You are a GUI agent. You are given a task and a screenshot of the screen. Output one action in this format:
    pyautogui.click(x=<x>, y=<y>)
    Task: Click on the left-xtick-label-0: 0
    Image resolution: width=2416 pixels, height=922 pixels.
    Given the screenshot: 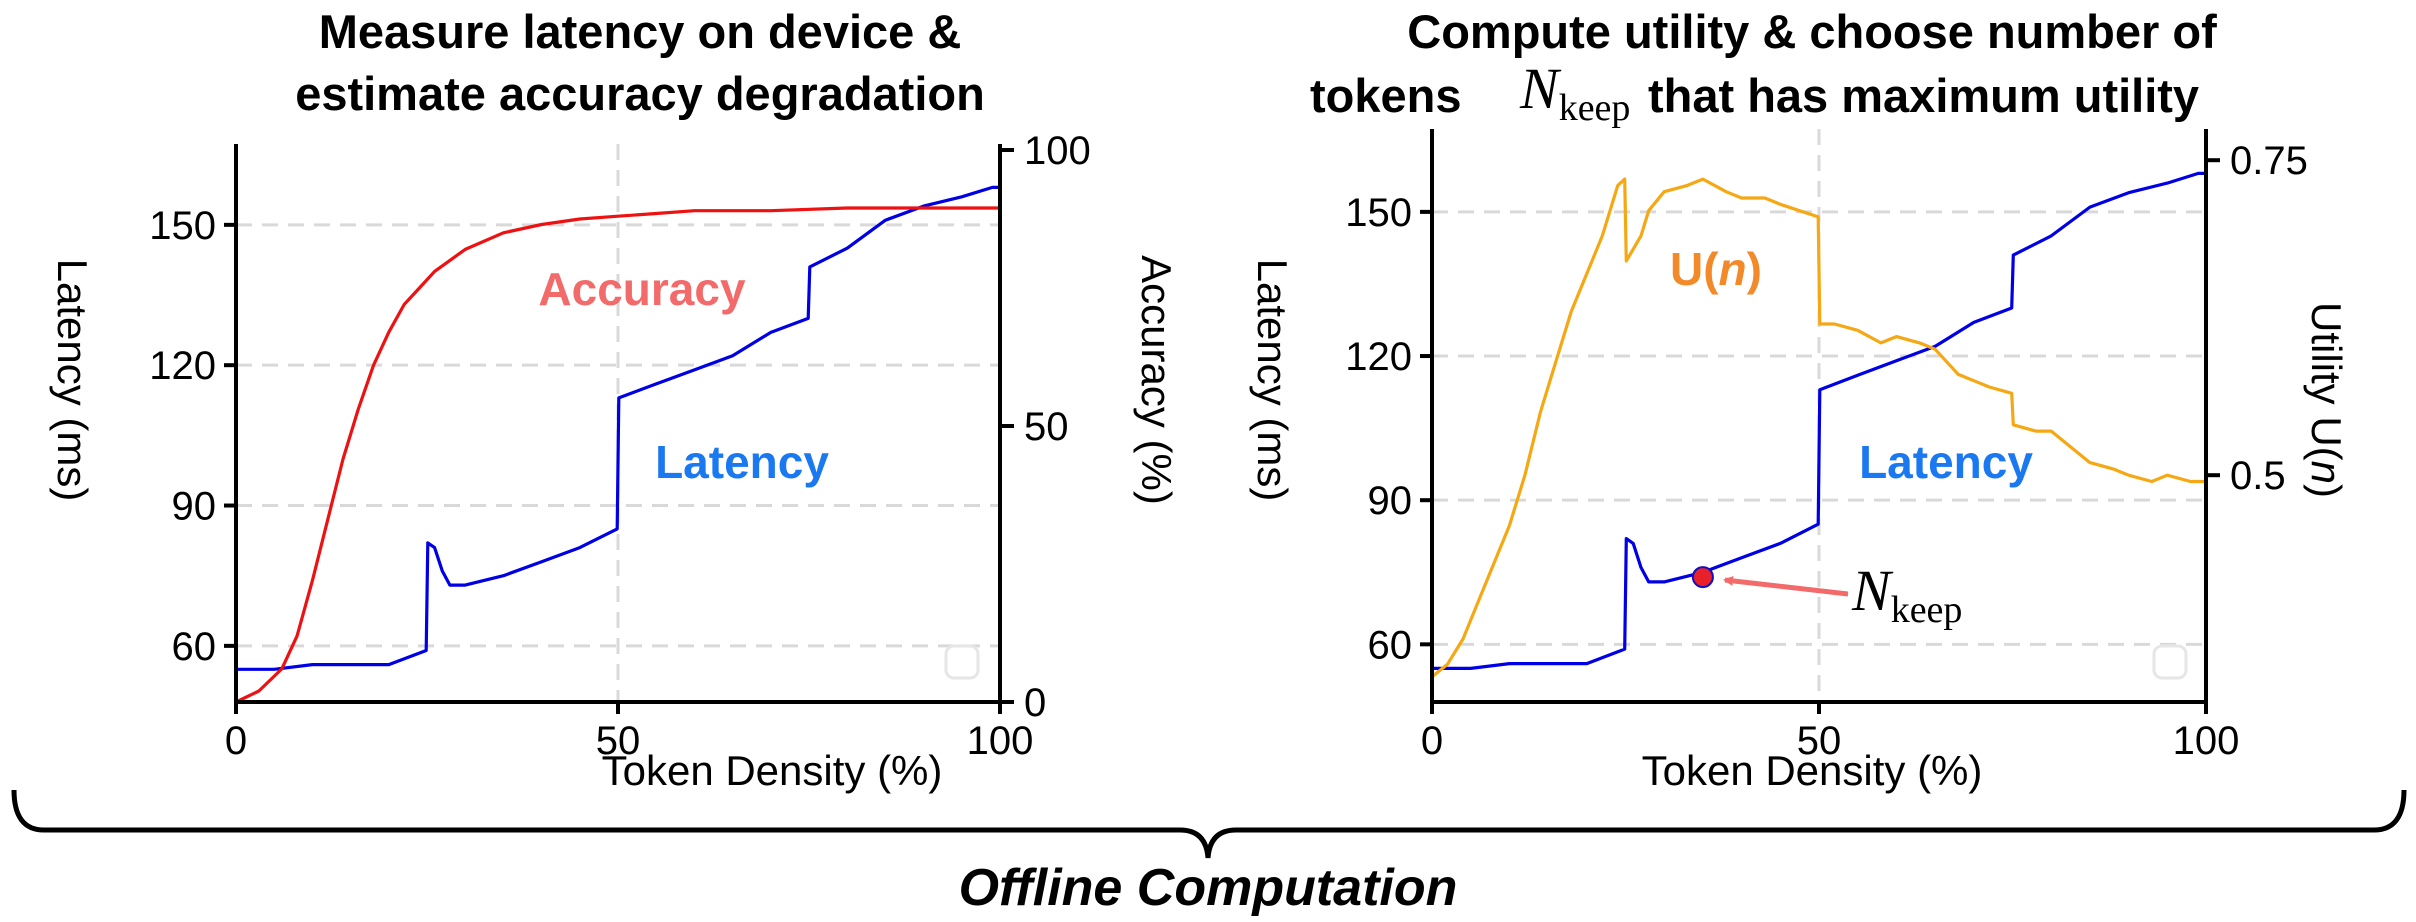 What is the action you would take?
    pyautogui.click(x=236, y=741)
    